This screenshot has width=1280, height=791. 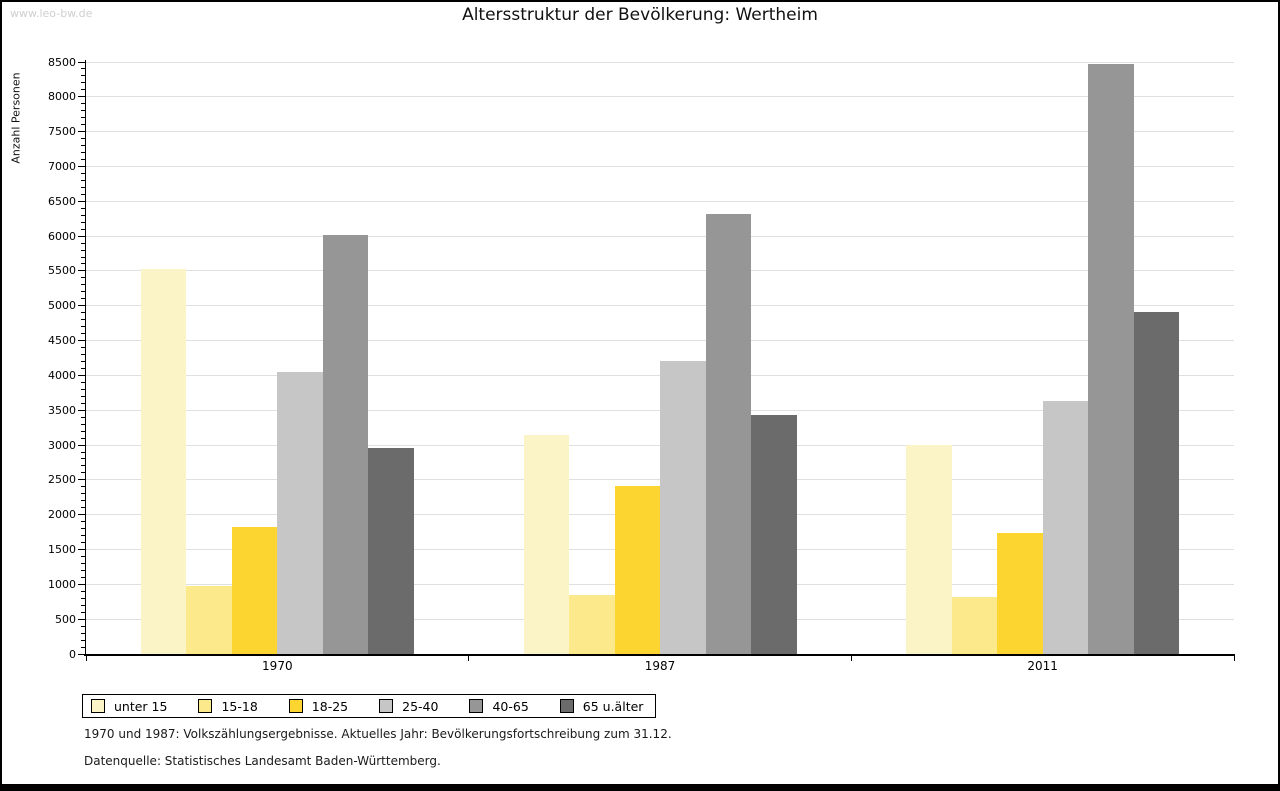 What do you see at coordinates (51, 13) in the screenshot?
I see `watermark: www.leo-bw.de` at bounding box center [51, 13].